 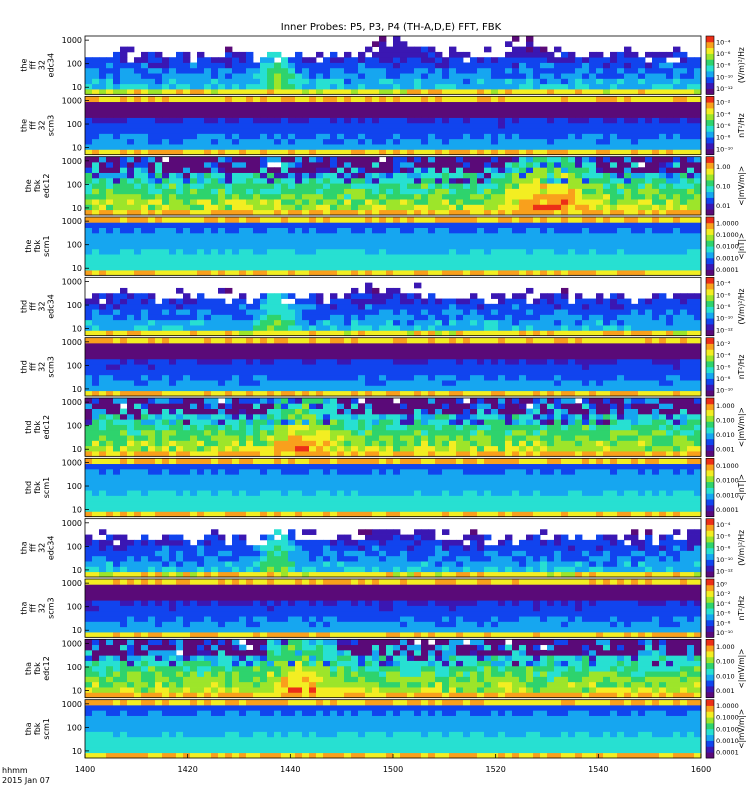 I want to click on colorbar-tick-label: 10⁻⁸, so click(x=723, y=307).